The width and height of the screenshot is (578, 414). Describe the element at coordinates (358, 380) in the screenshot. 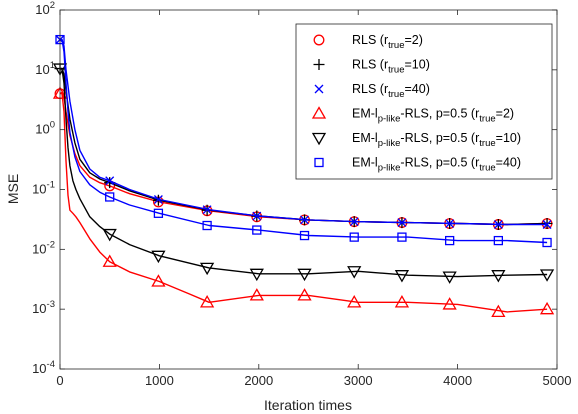

I see `x-tick-label: 3000` at that location.